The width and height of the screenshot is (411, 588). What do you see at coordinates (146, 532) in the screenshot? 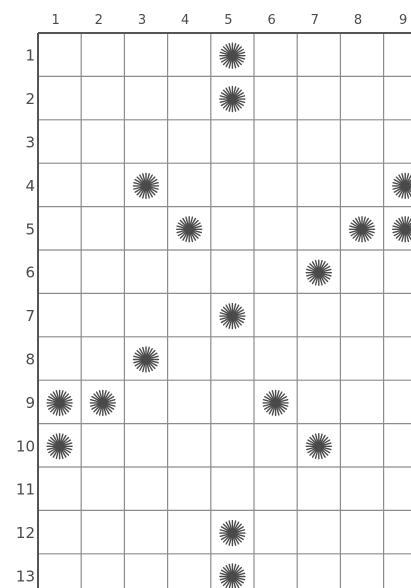
I see `board-cell-r12-c3` at bounding box center [146, 532].